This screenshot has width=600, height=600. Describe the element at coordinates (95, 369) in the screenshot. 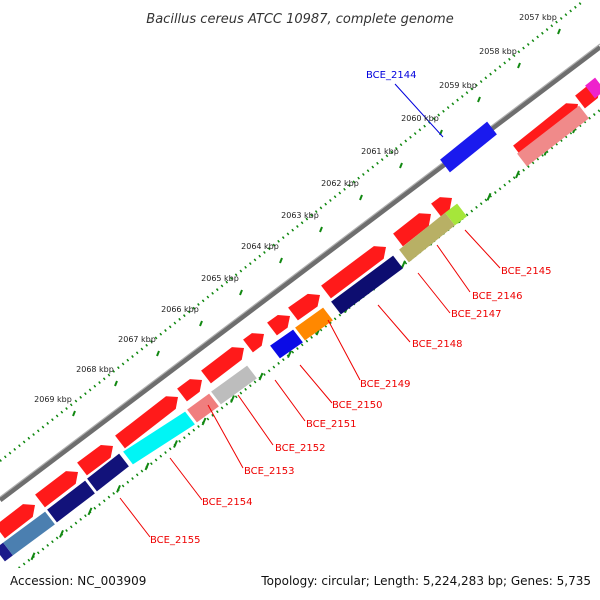

I see `scale-label: 2068 kbp` at that location.